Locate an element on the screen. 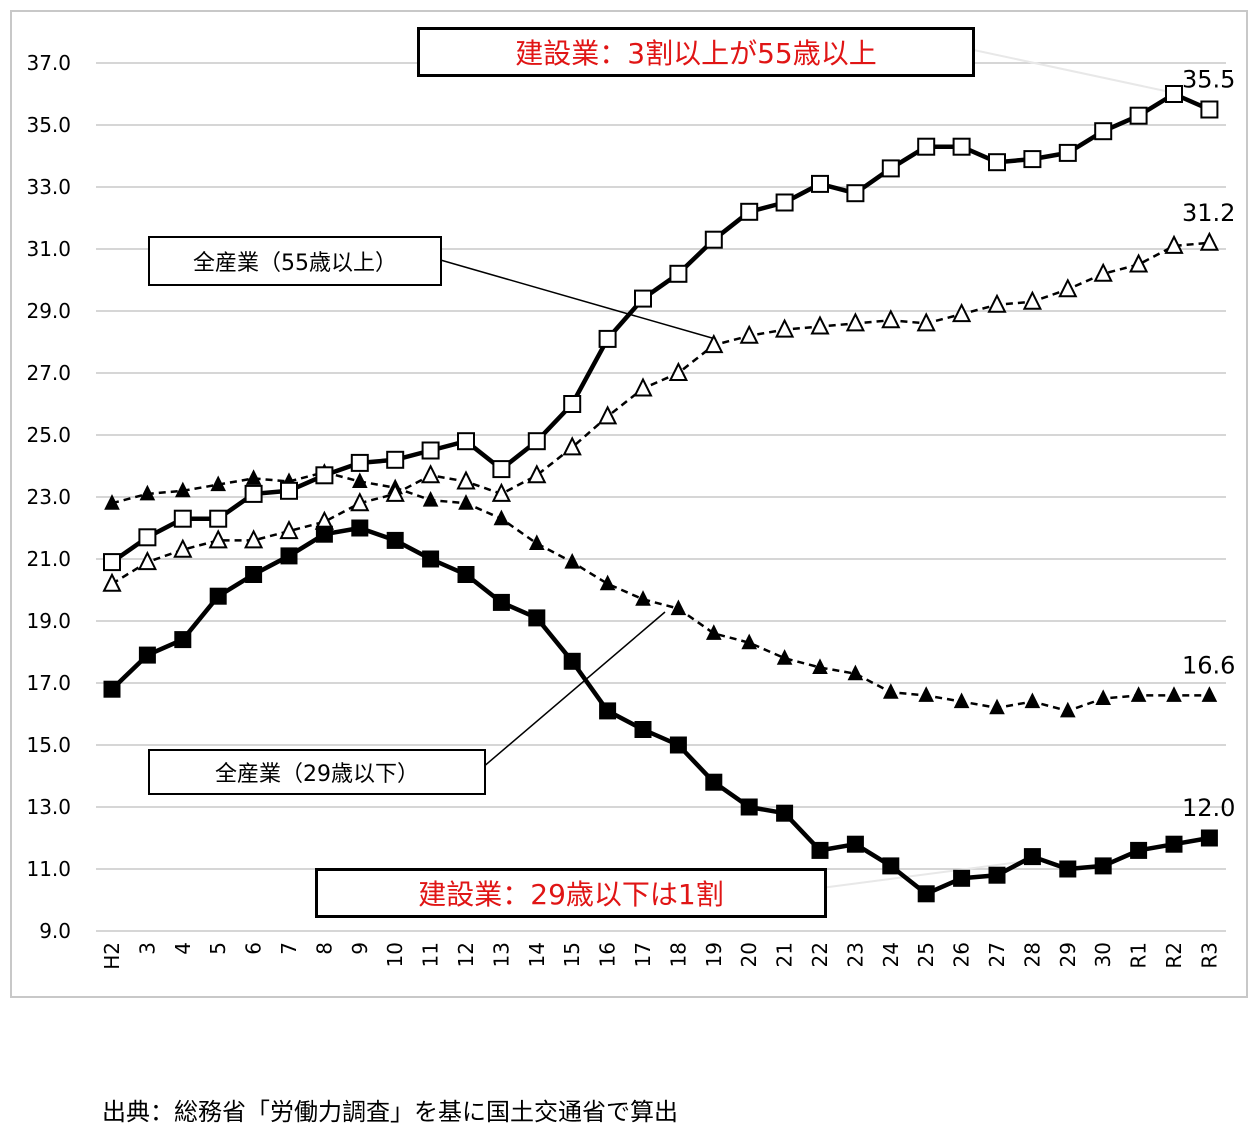 This screenshot has height=1138, width=1260. x-tick-label: 20 is located at coordinates (749, 954).